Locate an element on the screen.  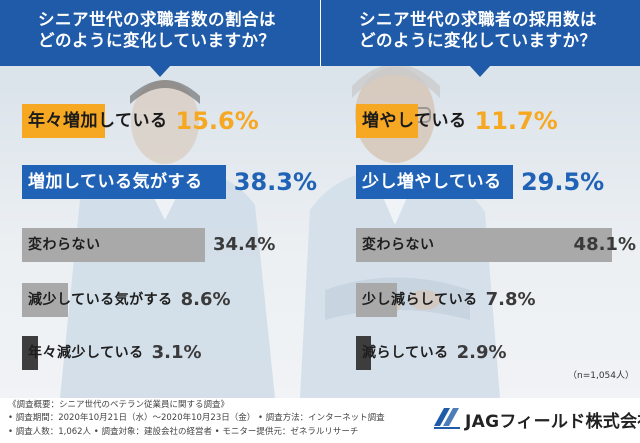
company-name: JAGフィールド株式会社 is located at coordinates (552, 422).